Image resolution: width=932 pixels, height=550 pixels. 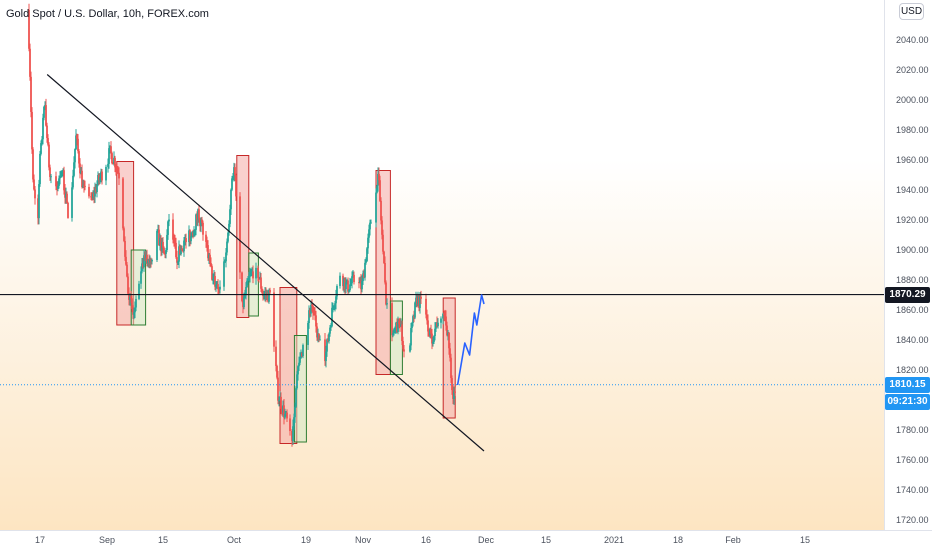 What do you see at coordinates (912, 250) in the screenshot?
I see `y-tick-label: 1900.00` at bounding box center [912, 250].